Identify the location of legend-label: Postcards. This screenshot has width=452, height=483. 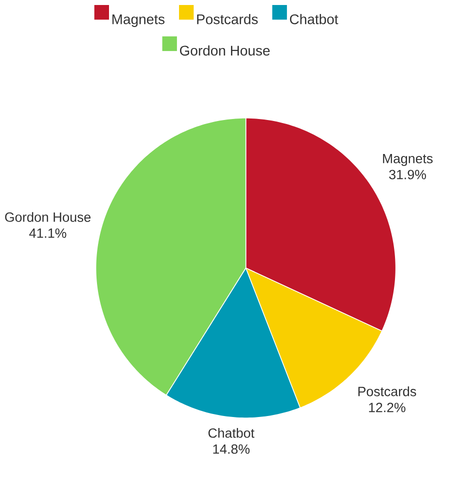
(227, 19).